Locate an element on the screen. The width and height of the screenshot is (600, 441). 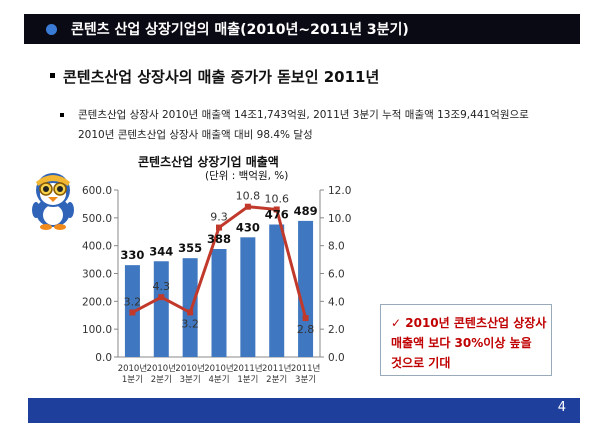
footer-bar is located at coordinates (304, 410).